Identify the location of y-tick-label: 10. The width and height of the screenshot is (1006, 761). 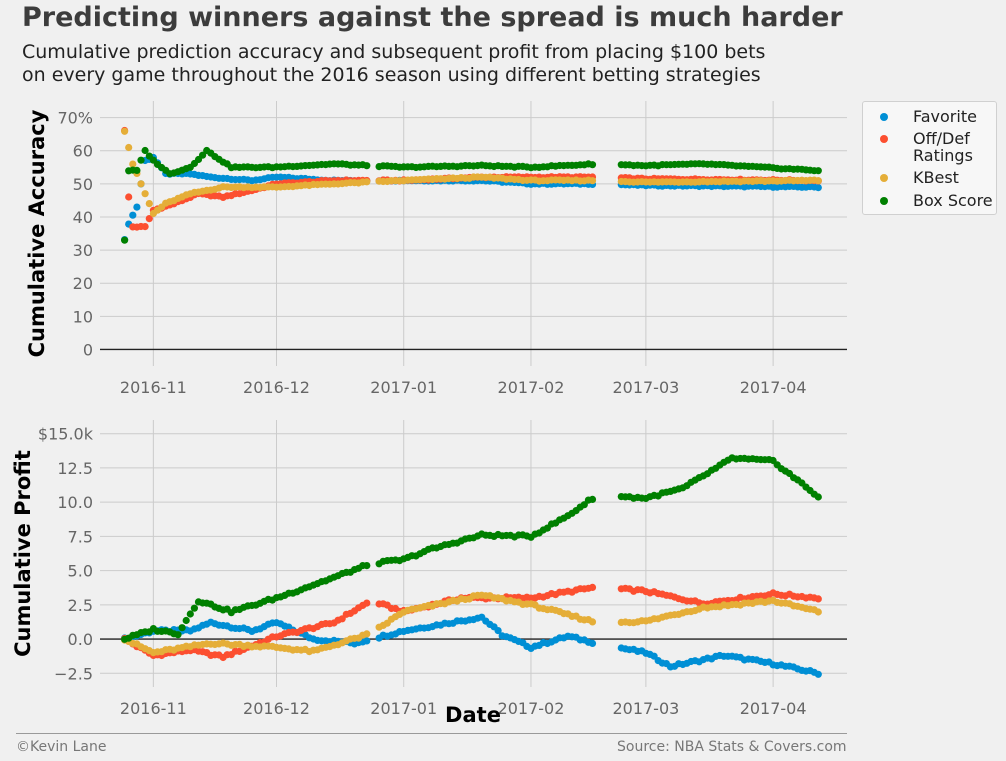
(83, 316).